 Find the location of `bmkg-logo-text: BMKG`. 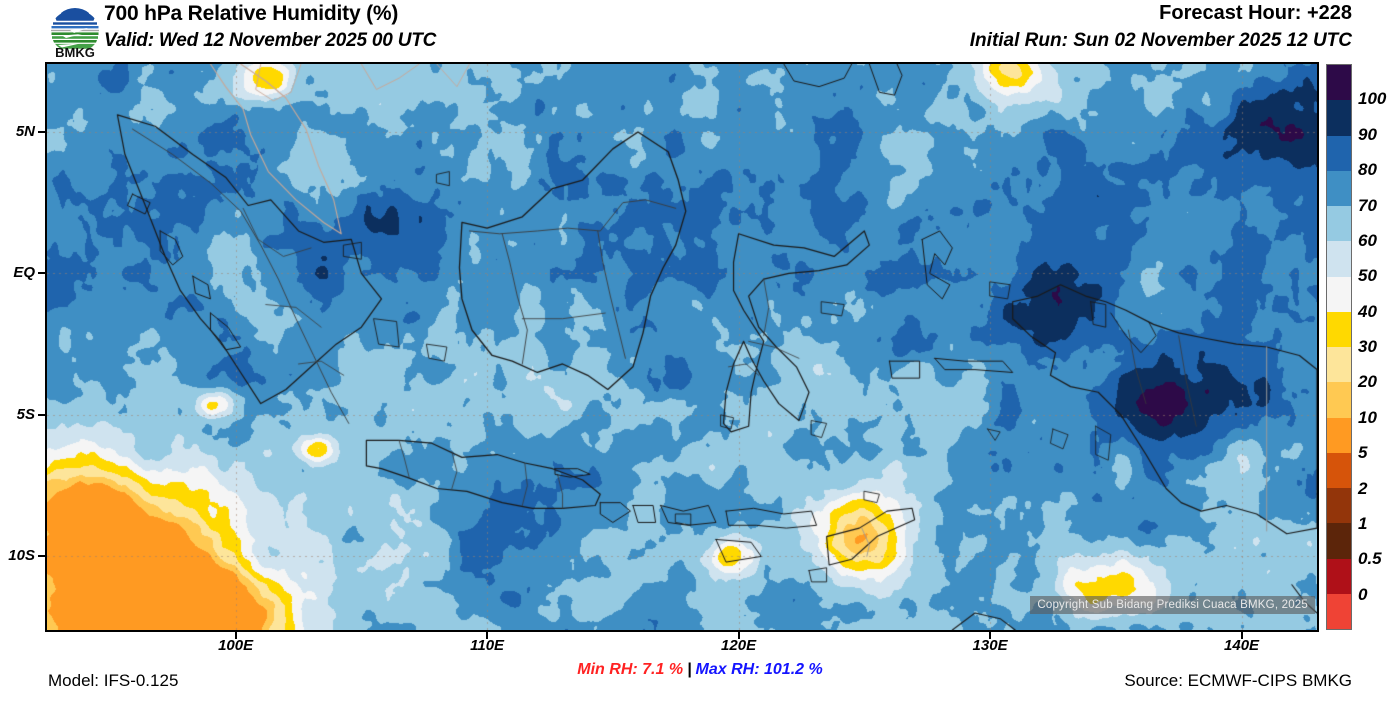

bmkg-logo-text: BMKG is located at coordinates (75, 52).